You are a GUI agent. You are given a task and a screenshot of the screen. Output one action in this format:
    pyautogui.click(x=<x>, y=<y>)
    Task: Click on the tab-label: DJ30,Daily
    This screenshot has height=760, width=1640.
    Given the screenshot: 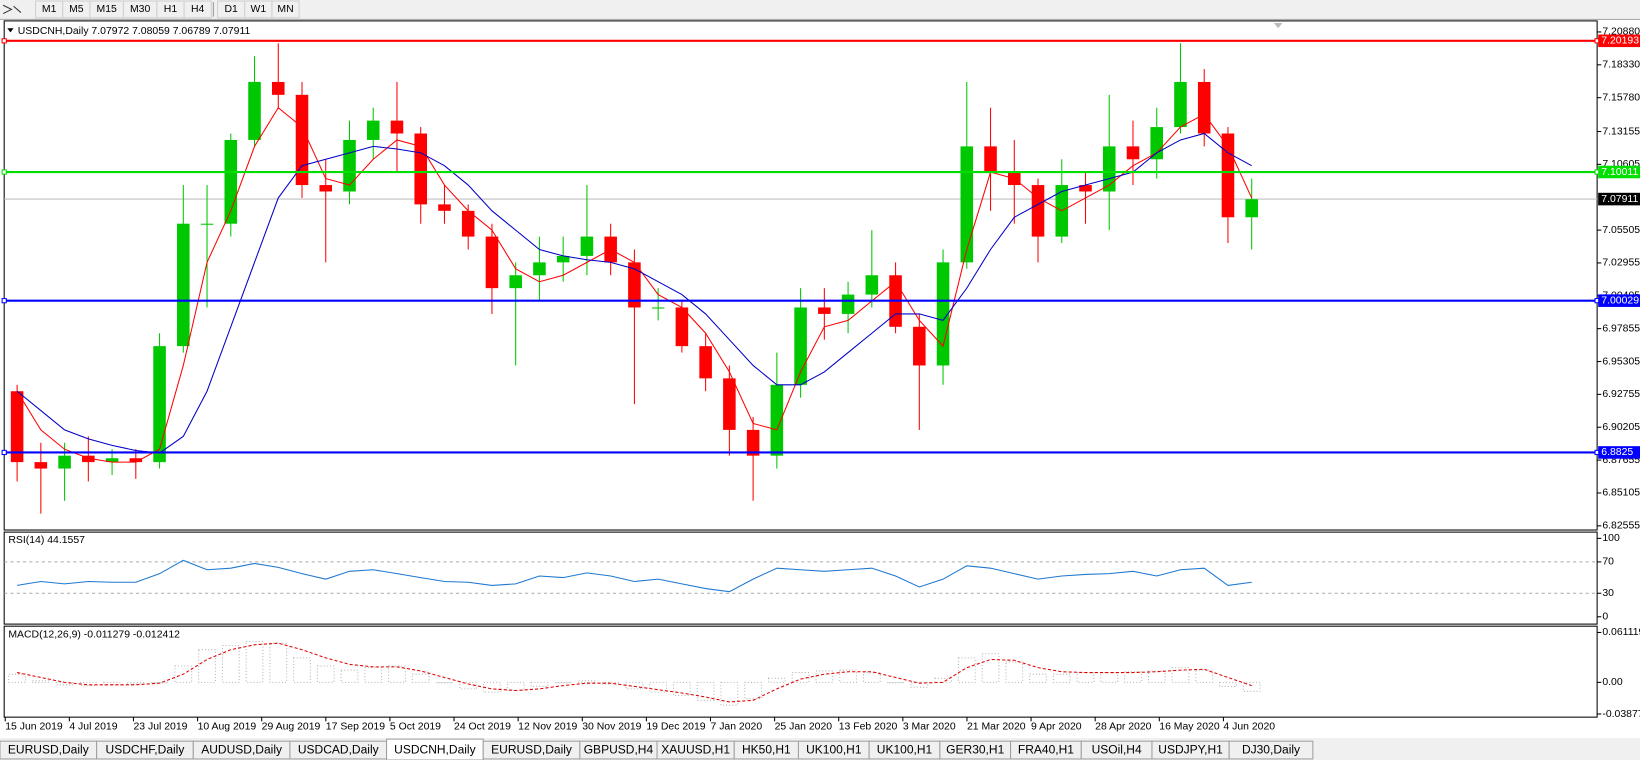 What is the action you would take?
    pyautogui.click(x=1271, y=750)
    